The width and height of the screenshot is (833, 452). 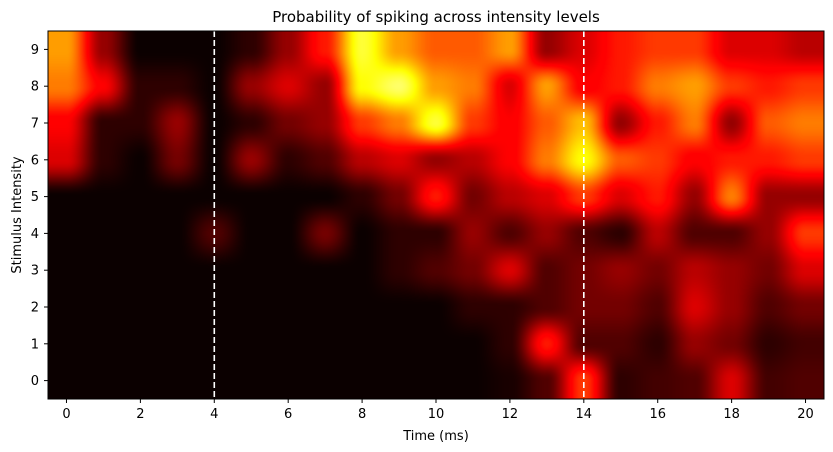 I want to click on x-tick-label: 2, so click(x=140, y=414).